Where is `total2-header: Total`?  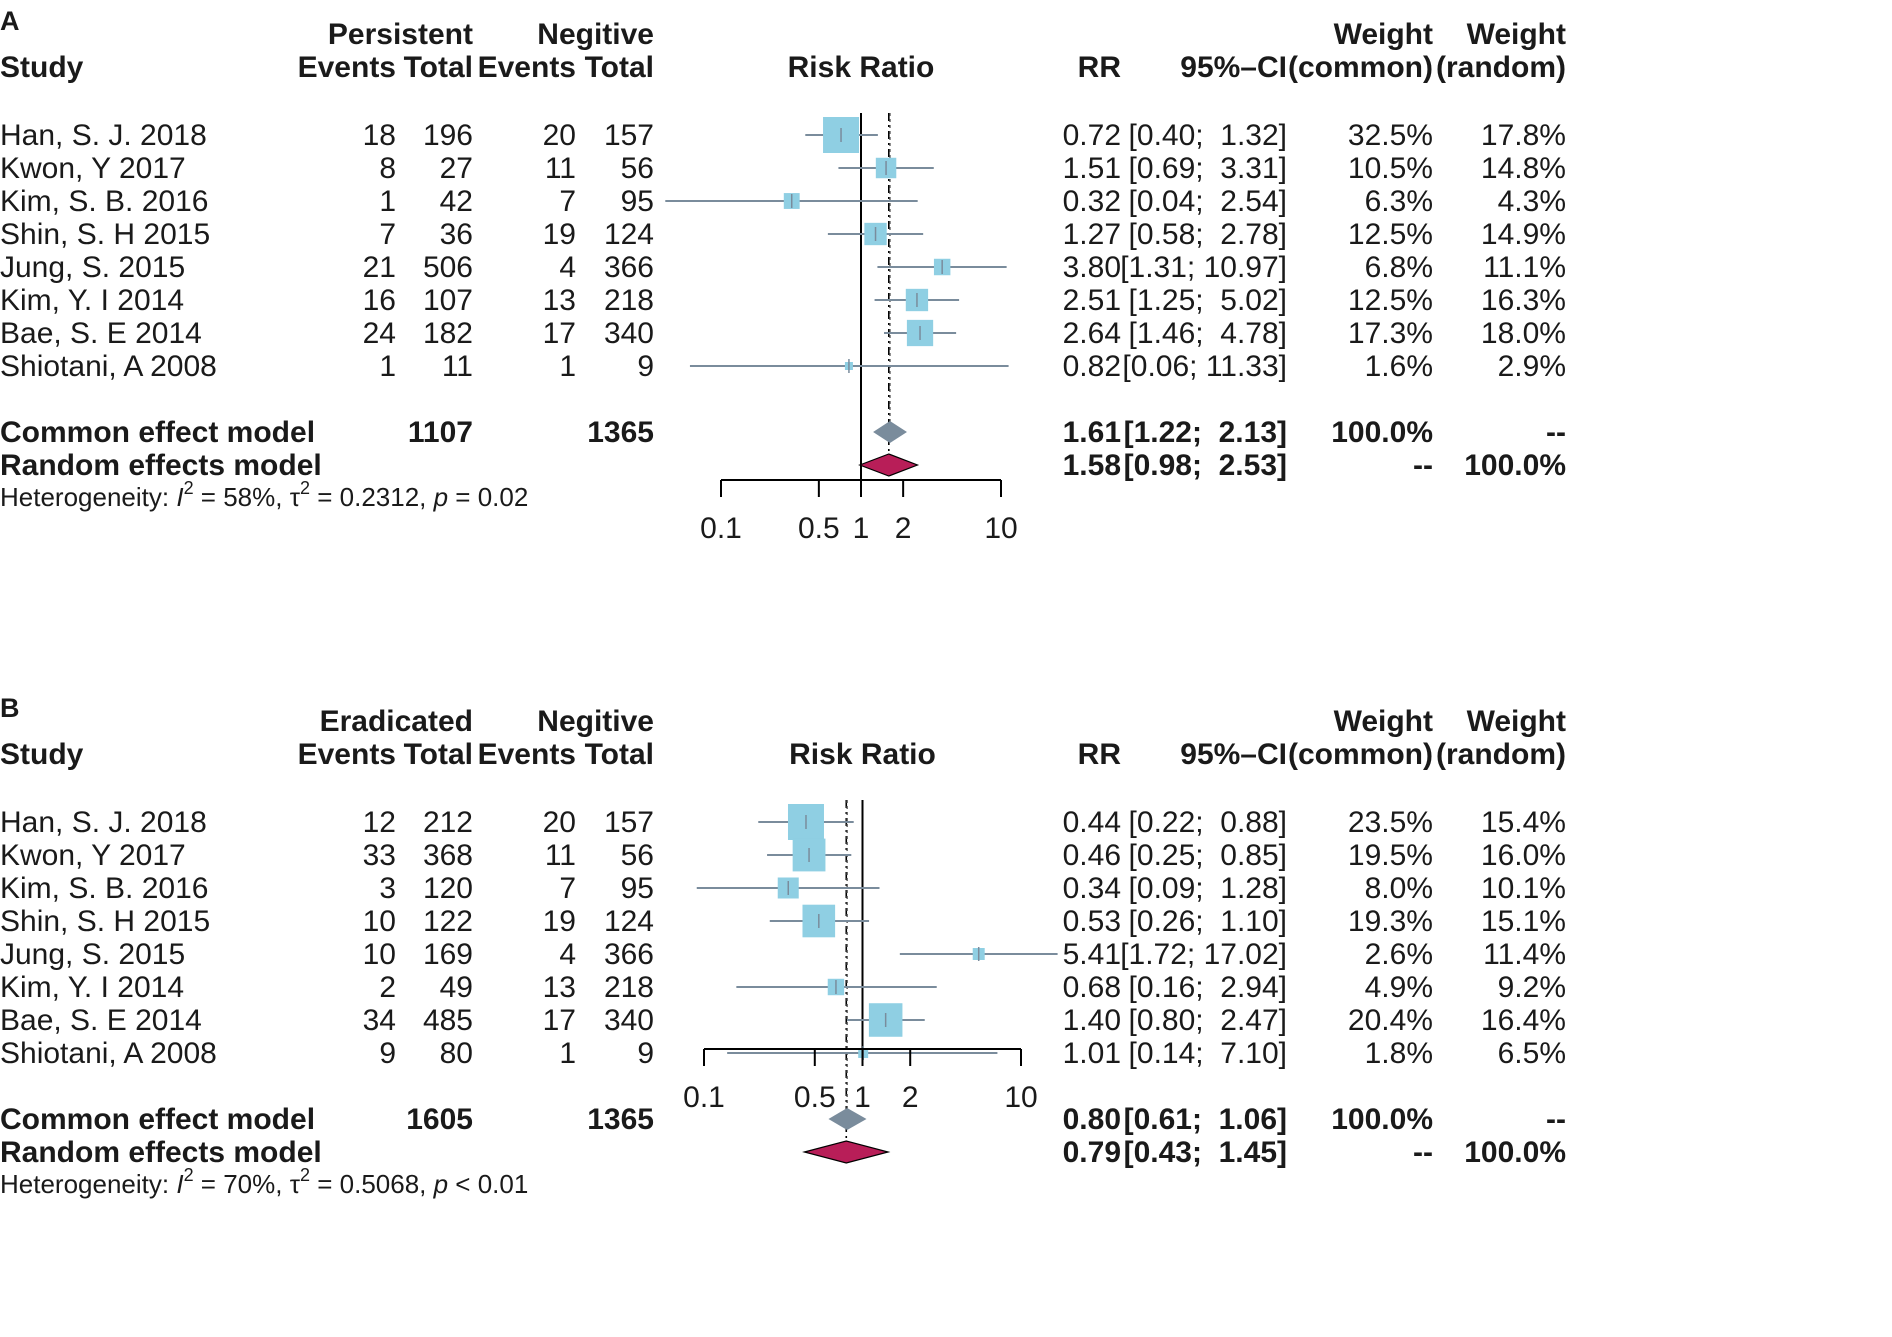 total2-header: Total is located at coordinates (619, 754).